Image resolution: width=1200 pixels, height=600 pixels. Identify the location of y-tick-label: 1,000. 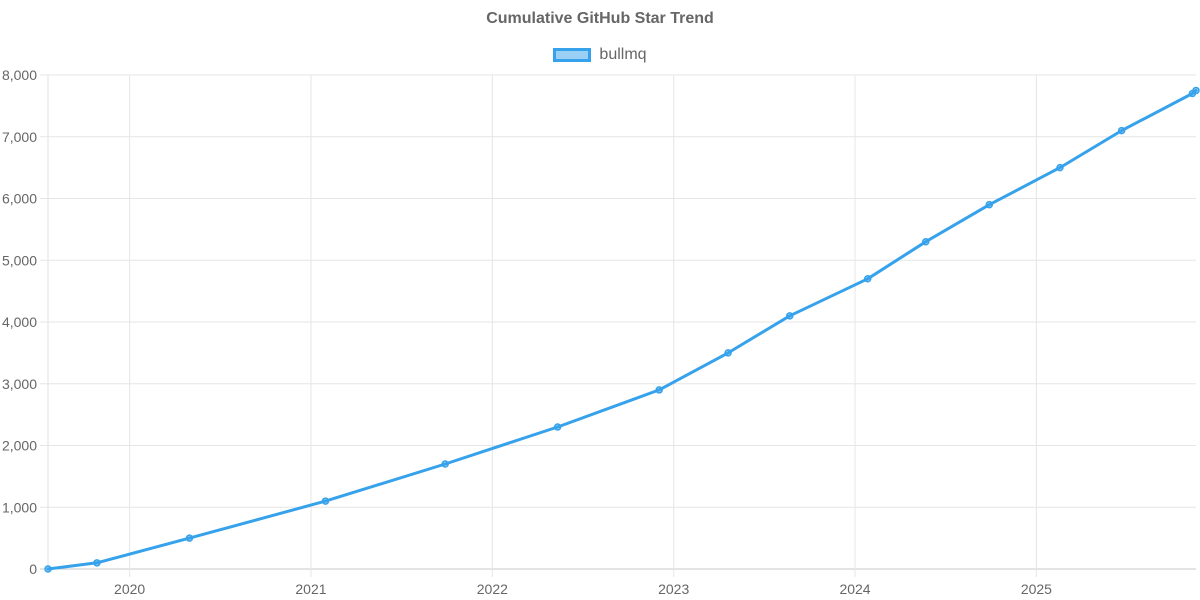
(19, 507).